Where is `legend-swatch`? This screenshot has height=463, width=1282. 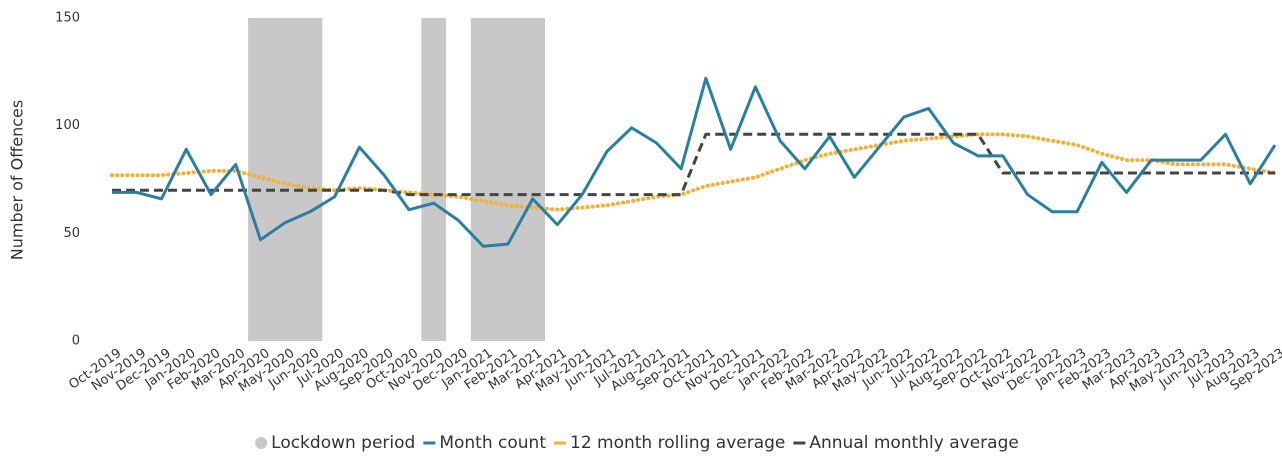 legend-swatch is located at coordinates (261, 443).